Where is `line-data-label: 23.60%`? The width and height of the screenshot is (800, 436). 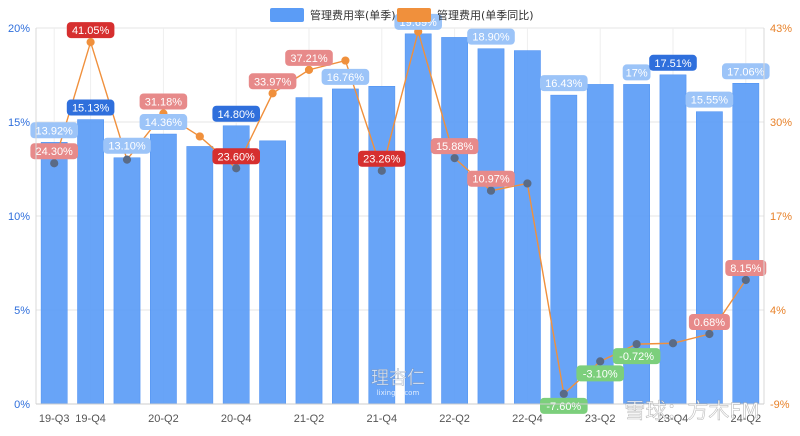
line-data-label: 23.60% is located at coordinates (237, 157).